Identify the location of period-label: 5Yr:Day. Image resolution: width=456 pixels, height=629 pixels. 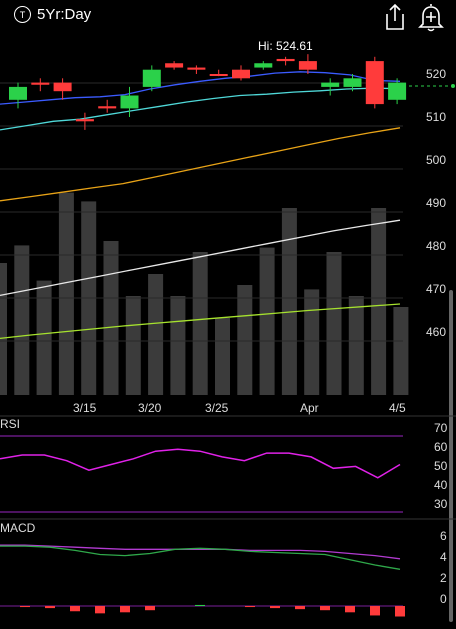
(64, 14).